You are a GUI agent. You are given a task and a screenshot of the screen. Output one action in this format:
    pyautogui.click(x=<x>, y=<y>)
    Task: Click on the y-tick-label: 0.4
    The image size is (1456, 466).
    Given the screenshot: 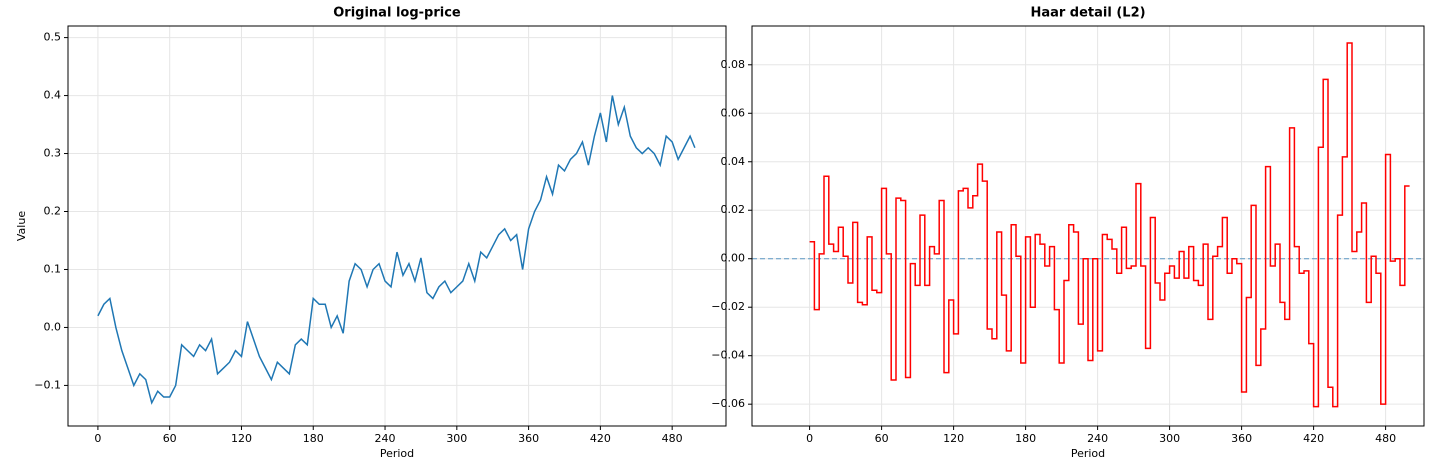 What is the action you would take?
    pyautogui.click(x=53, y=95)
    